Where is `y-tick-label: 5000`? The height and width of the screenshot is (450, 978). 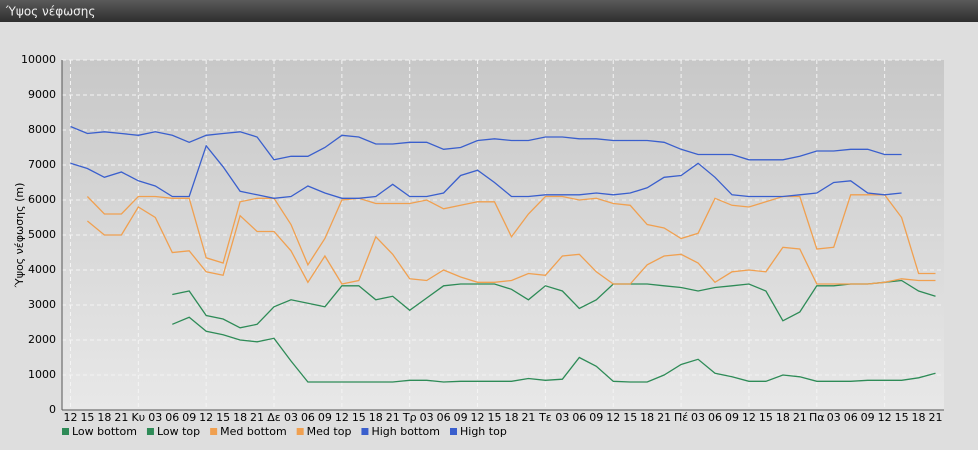
y-tick-label: 5000 is located at coordinates (42, 234).